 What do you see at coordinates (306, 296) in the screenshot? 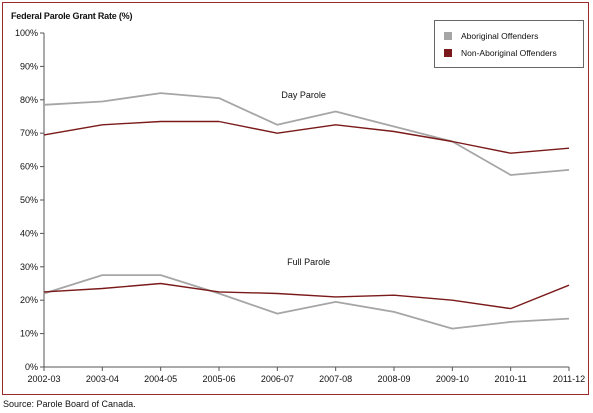
I see `series-line-non-aboriginal-full-parole` at bounding box center [306, 296].